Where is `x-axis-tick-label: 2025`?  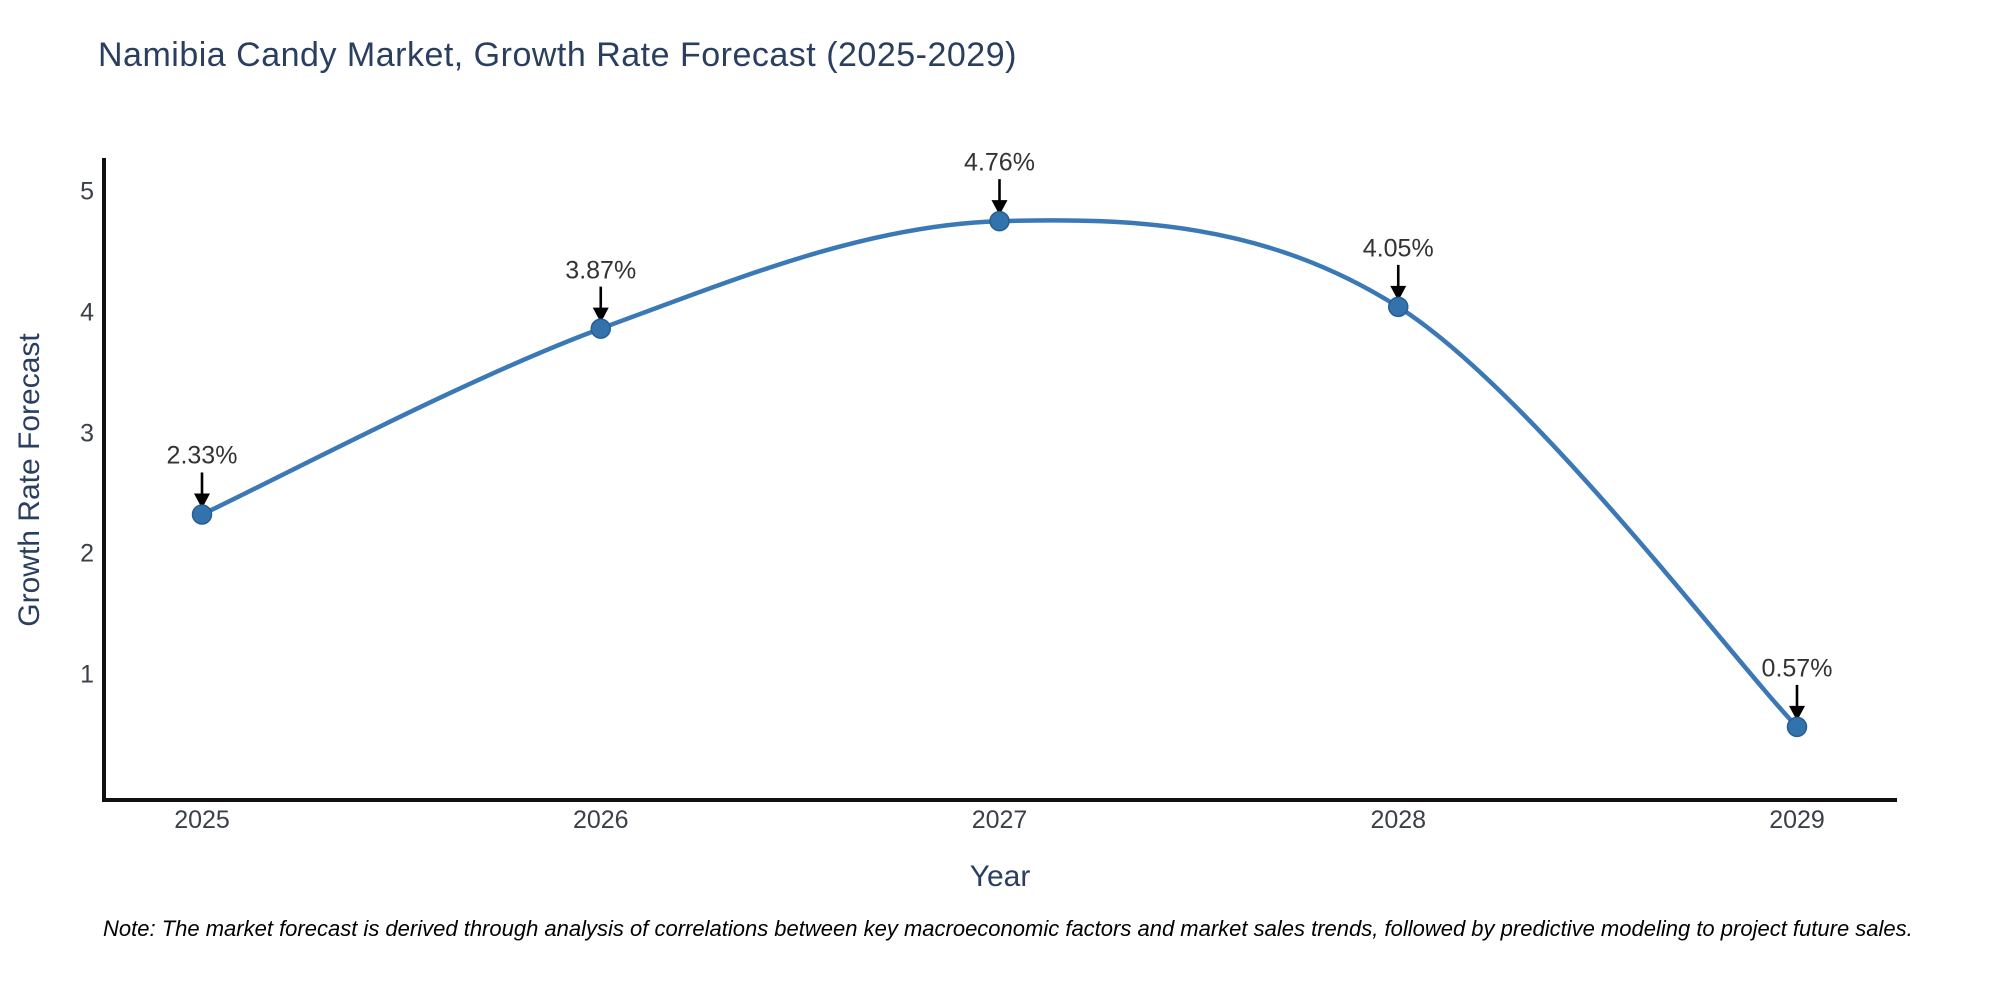 x-axis-tick-label: 2025 is located at coordinates (202, 820).